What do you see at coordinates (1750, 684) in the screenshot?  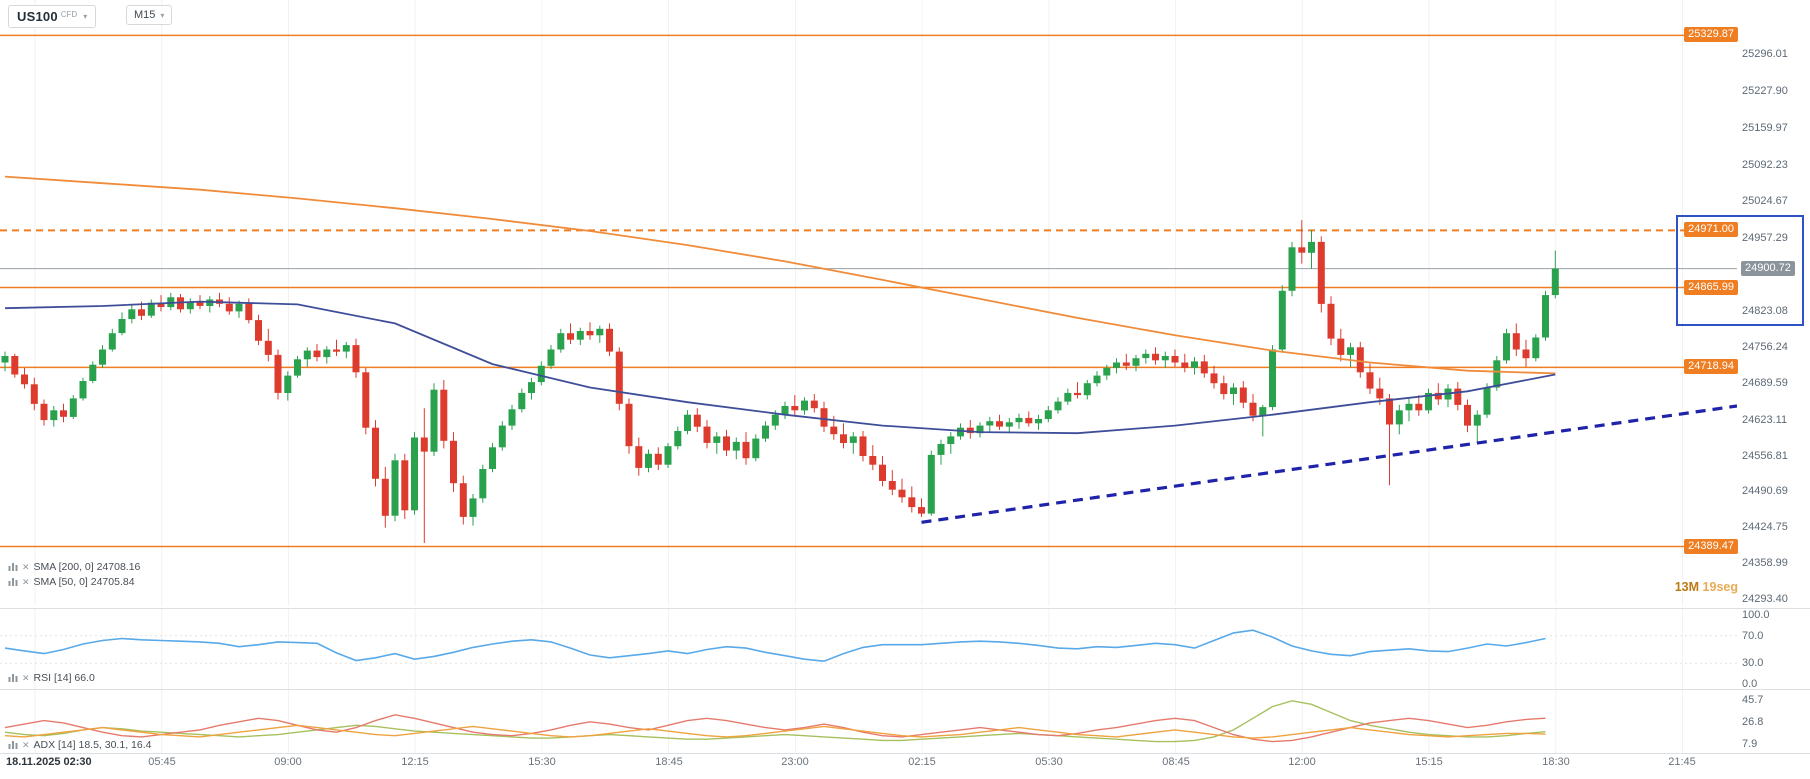 I see `rsi-tick: 0.0` at bounding box center [1750, 684].